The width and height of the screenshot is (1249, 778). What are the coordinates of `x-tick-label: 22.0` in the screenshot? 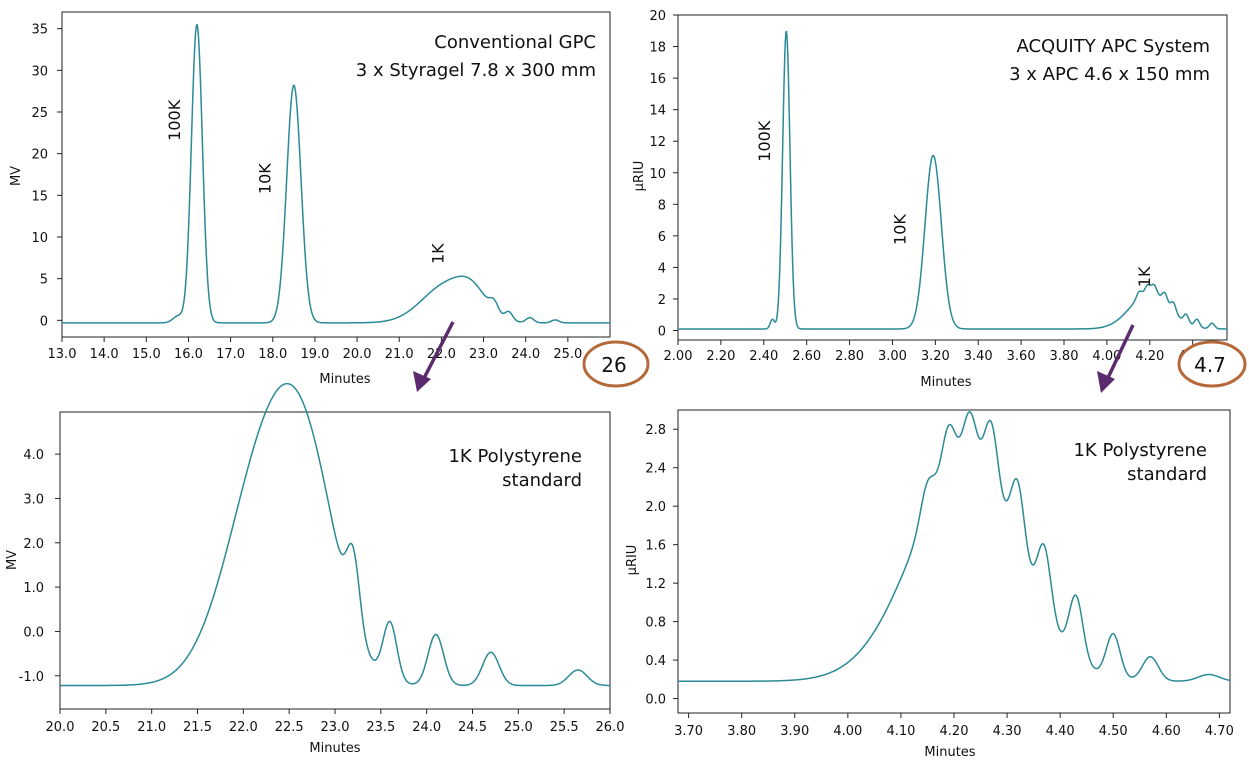 It's located at (243, 727).